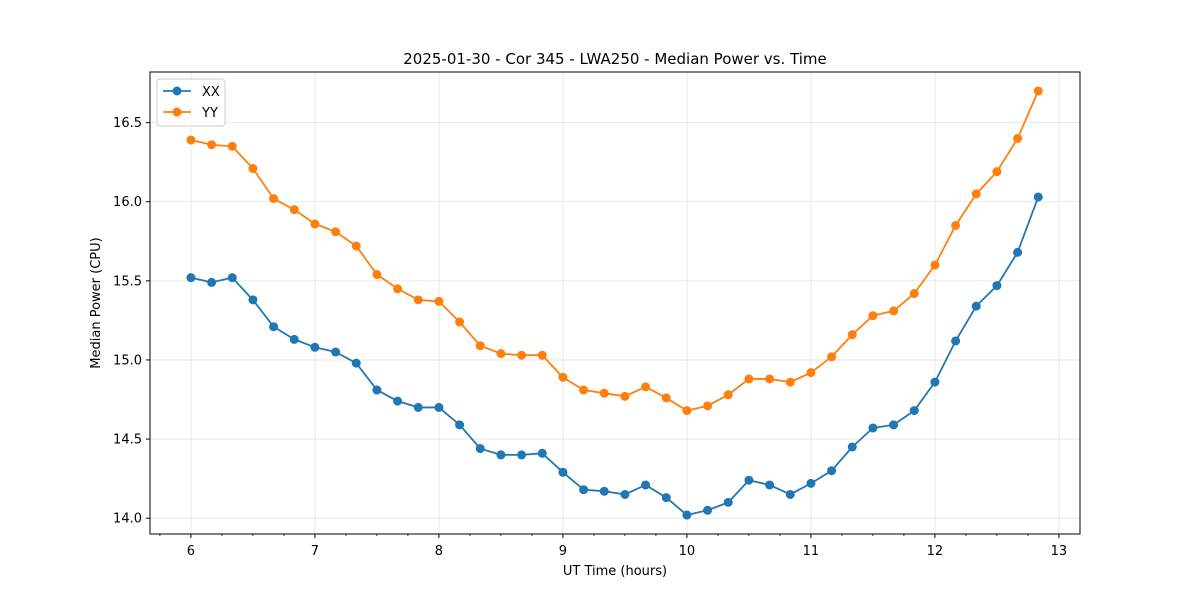  I want to click on y-tick-label: 16.5, so click(127, 123).